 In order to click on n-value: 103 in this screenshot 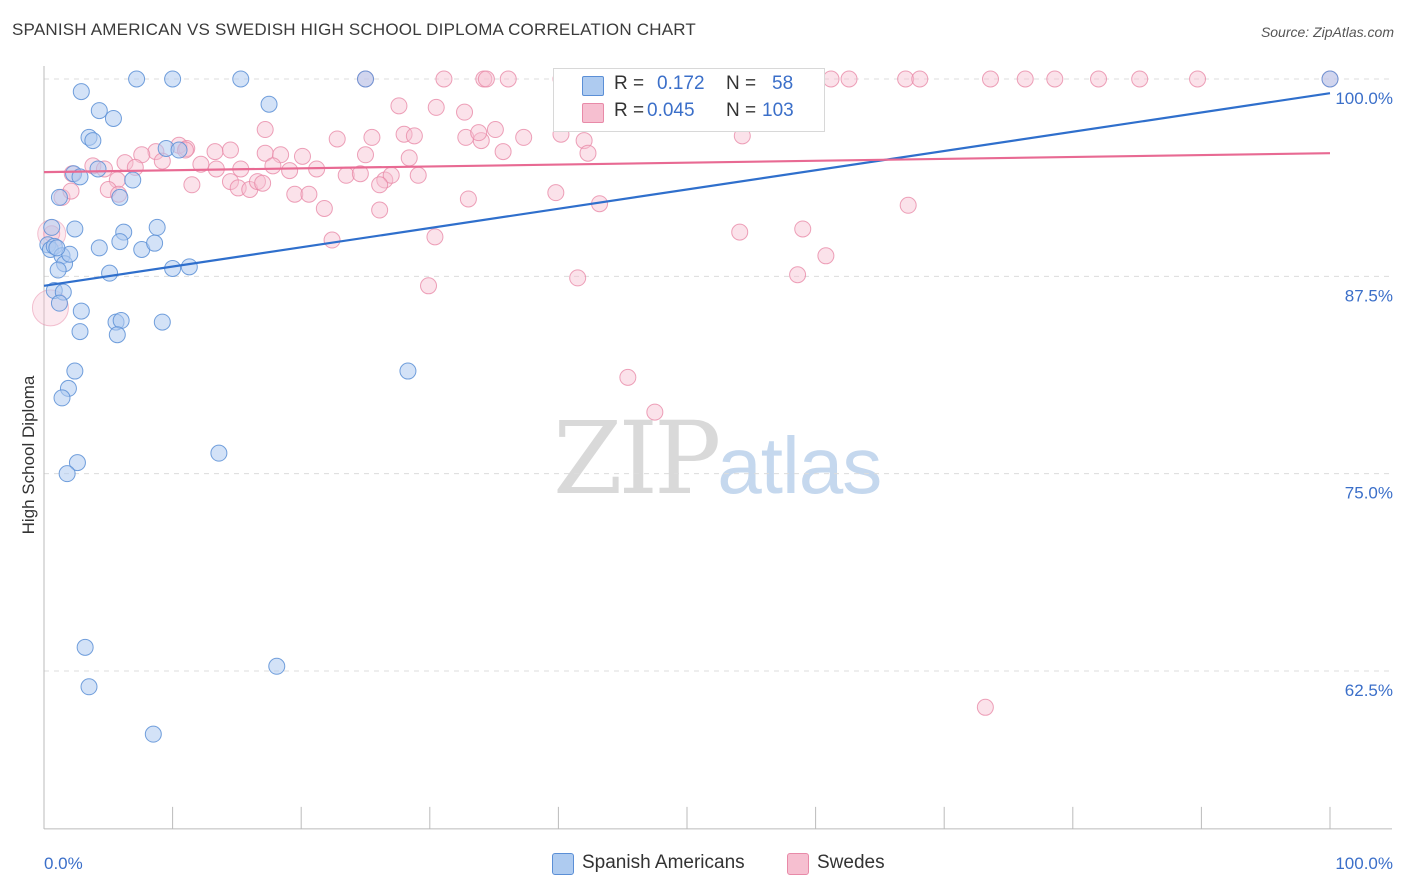, I will do `click(778, 110)`.